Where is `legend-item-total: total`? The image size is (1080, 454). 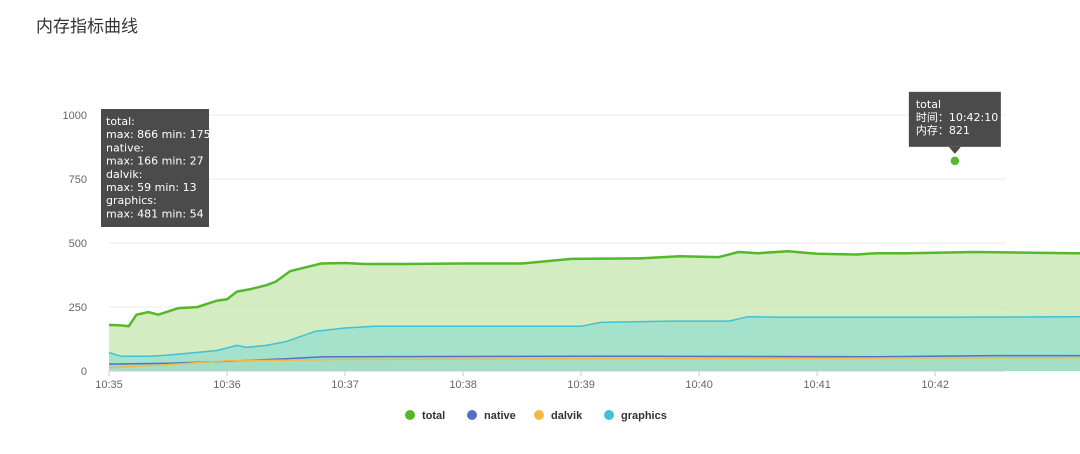 legend-item-total: total is located at coordinates (425, 416).